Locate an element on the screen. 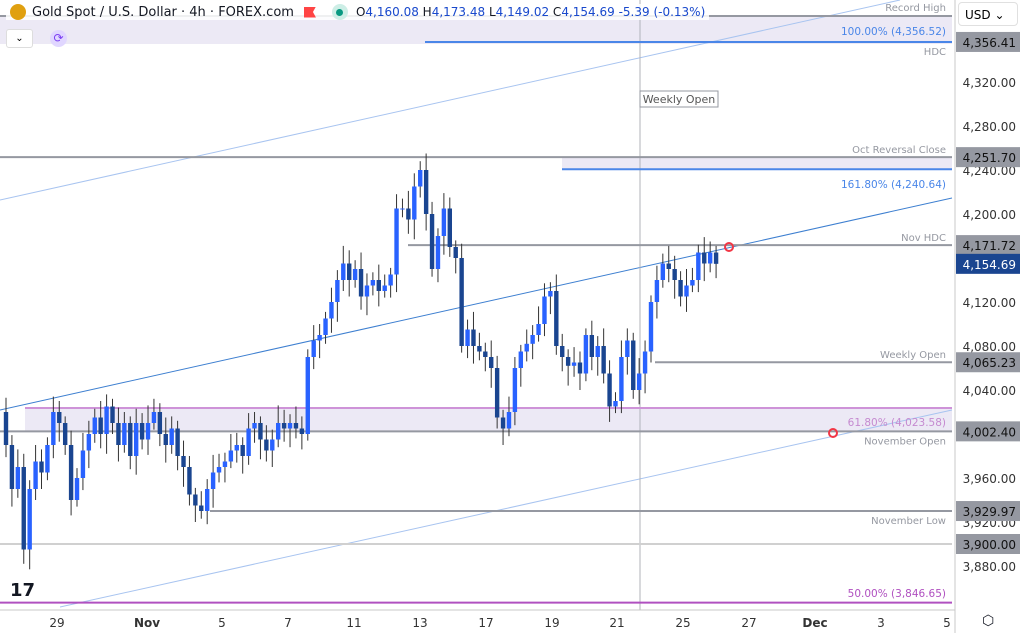 The image size is (1020, 633). price-tick: 4,040.00 is located at coordinates (989, 391).